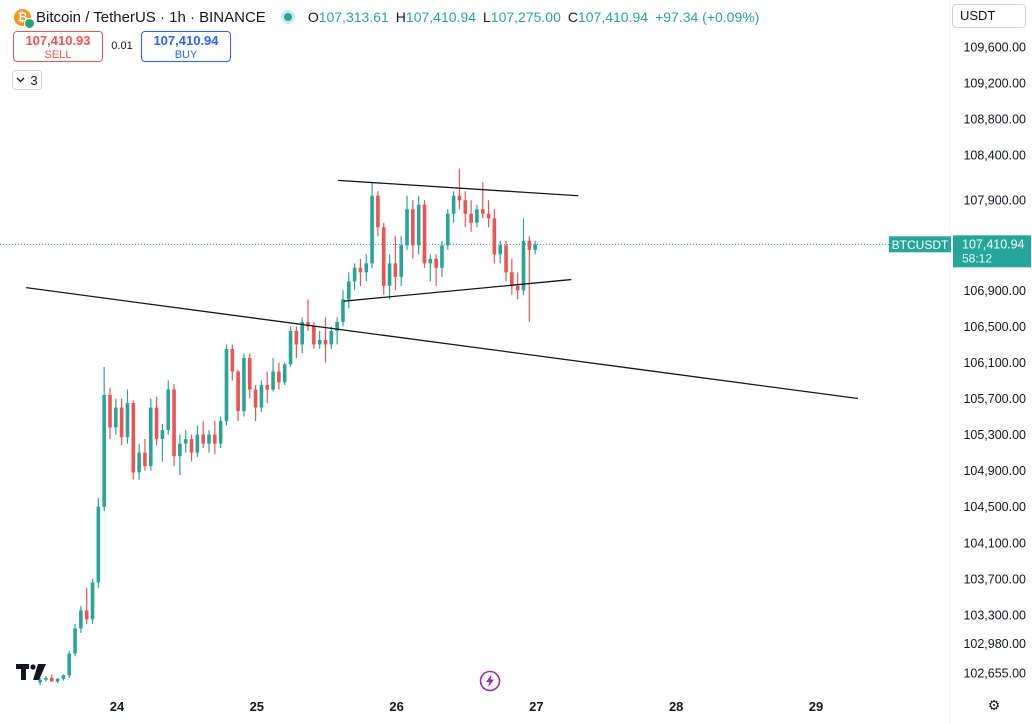  I want to click on price-tick-label: 103,300.00, so click(994, 615).